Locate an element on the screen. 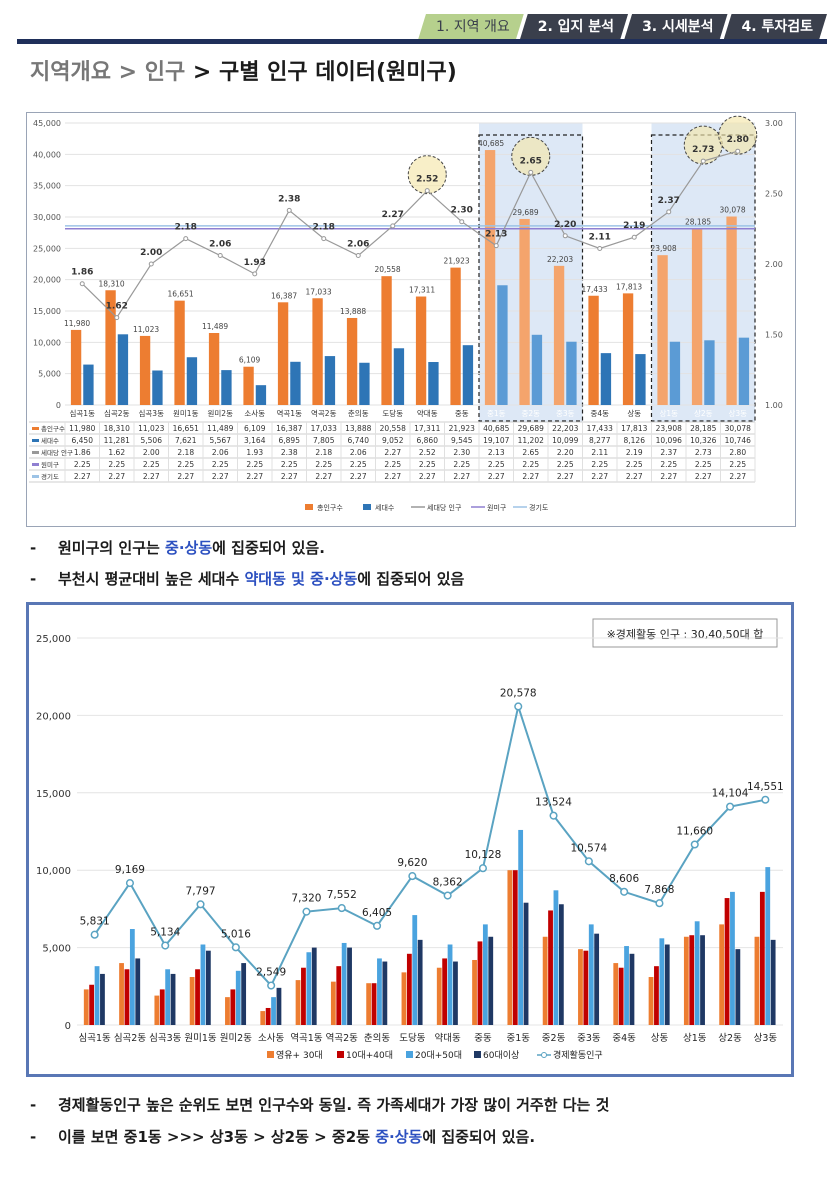 The image size is (827, 1195). x-tick-label: 중3동 is located at coordinates (565, 413).